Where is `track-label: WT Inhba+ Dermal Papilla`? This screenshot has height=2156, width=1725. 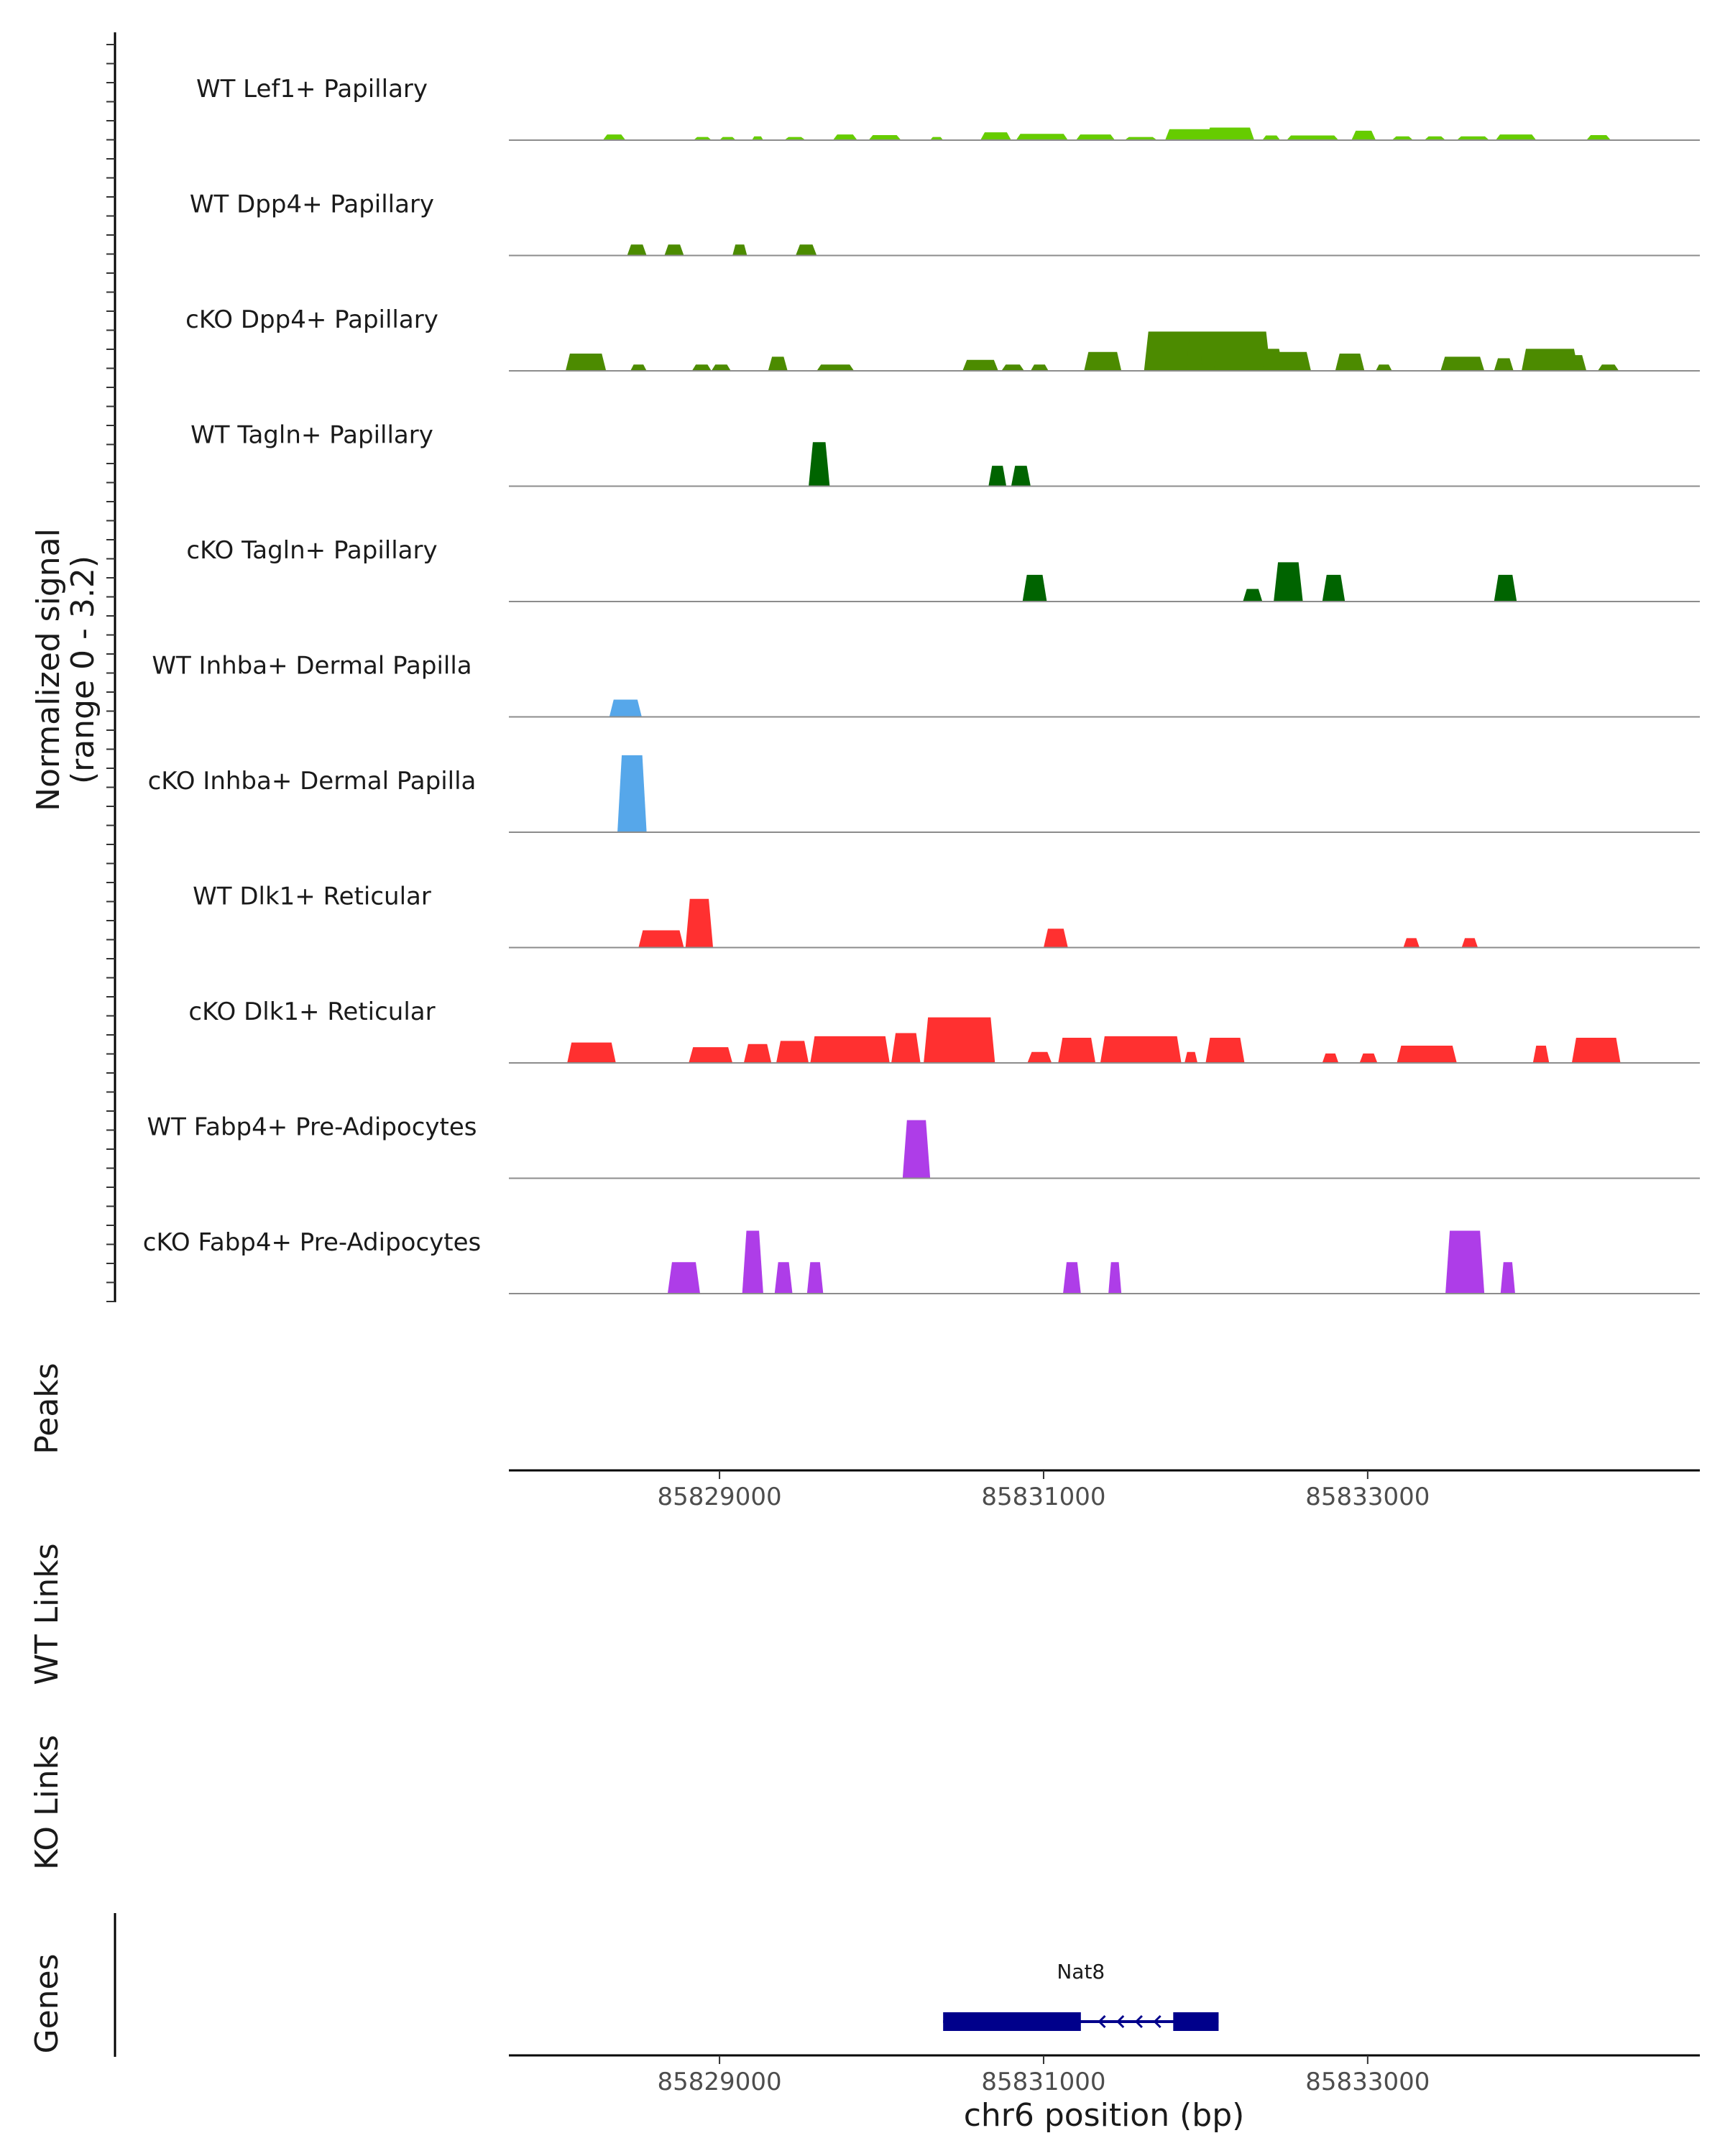 track-label: WT Inhba+ Dermal Papilla is located at coordinates (312, 666).